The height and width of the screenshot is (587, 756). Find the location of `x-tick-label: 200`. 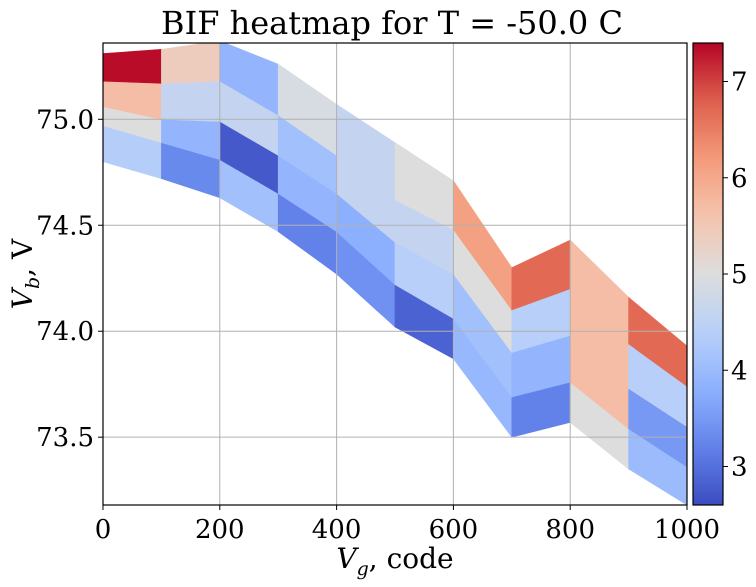

x-tick-label: 200 is located at coordinates (220, 530).